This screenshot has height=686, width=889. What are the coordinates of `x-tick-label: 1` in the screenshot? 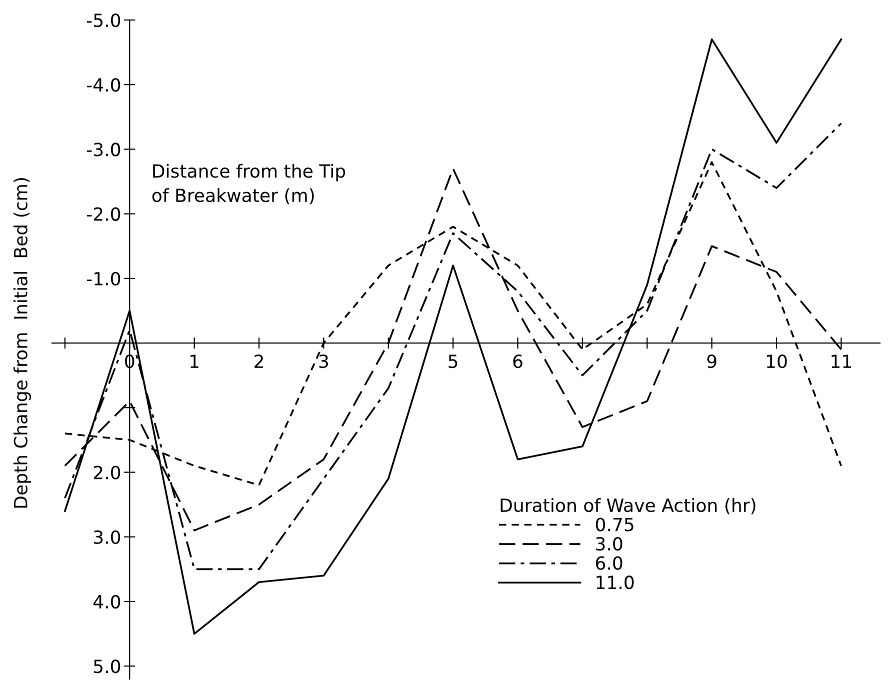 It's located at (194, 361).